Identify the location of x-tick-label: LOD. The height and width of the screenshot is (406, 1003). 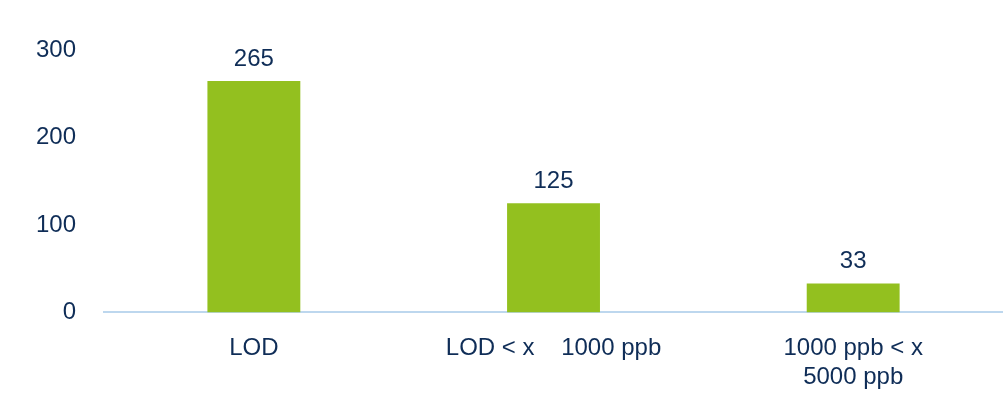
(254, 347).